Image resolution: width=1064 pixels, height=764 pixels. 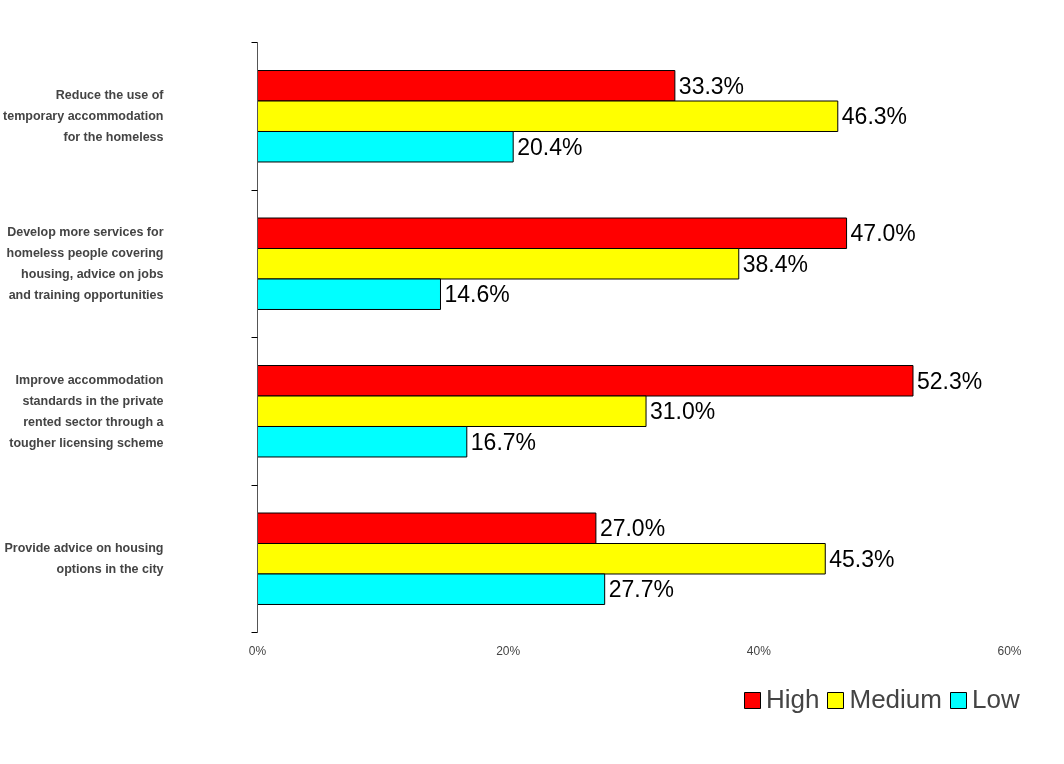 I want to click on data-label: 27.0%, so click(x=632, y=528).